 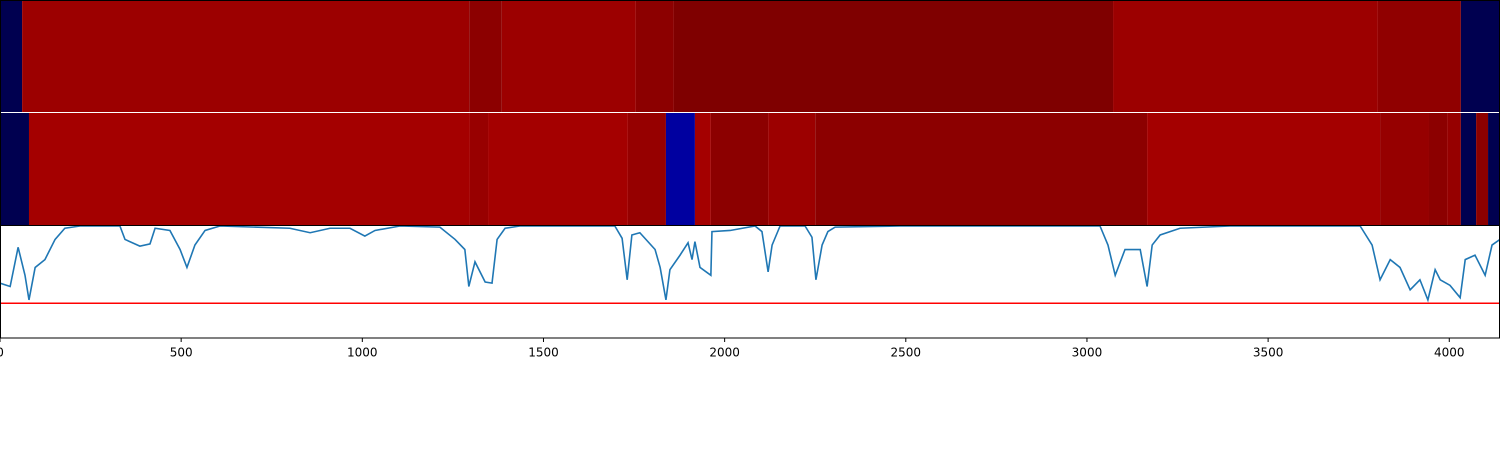 I want to click on x-tick-label: 4000, so click(x=1449, y=353).